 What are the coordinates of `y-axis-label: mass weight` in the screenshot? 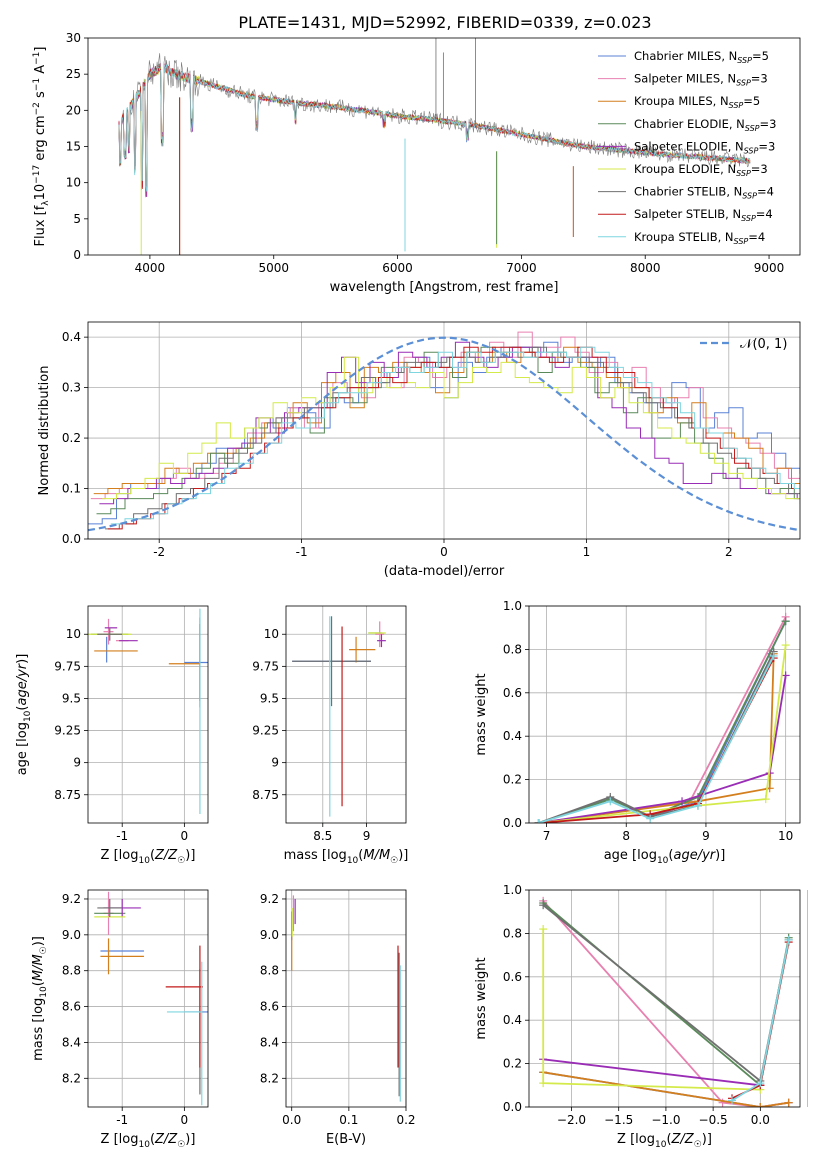 It's located at (481, 714).